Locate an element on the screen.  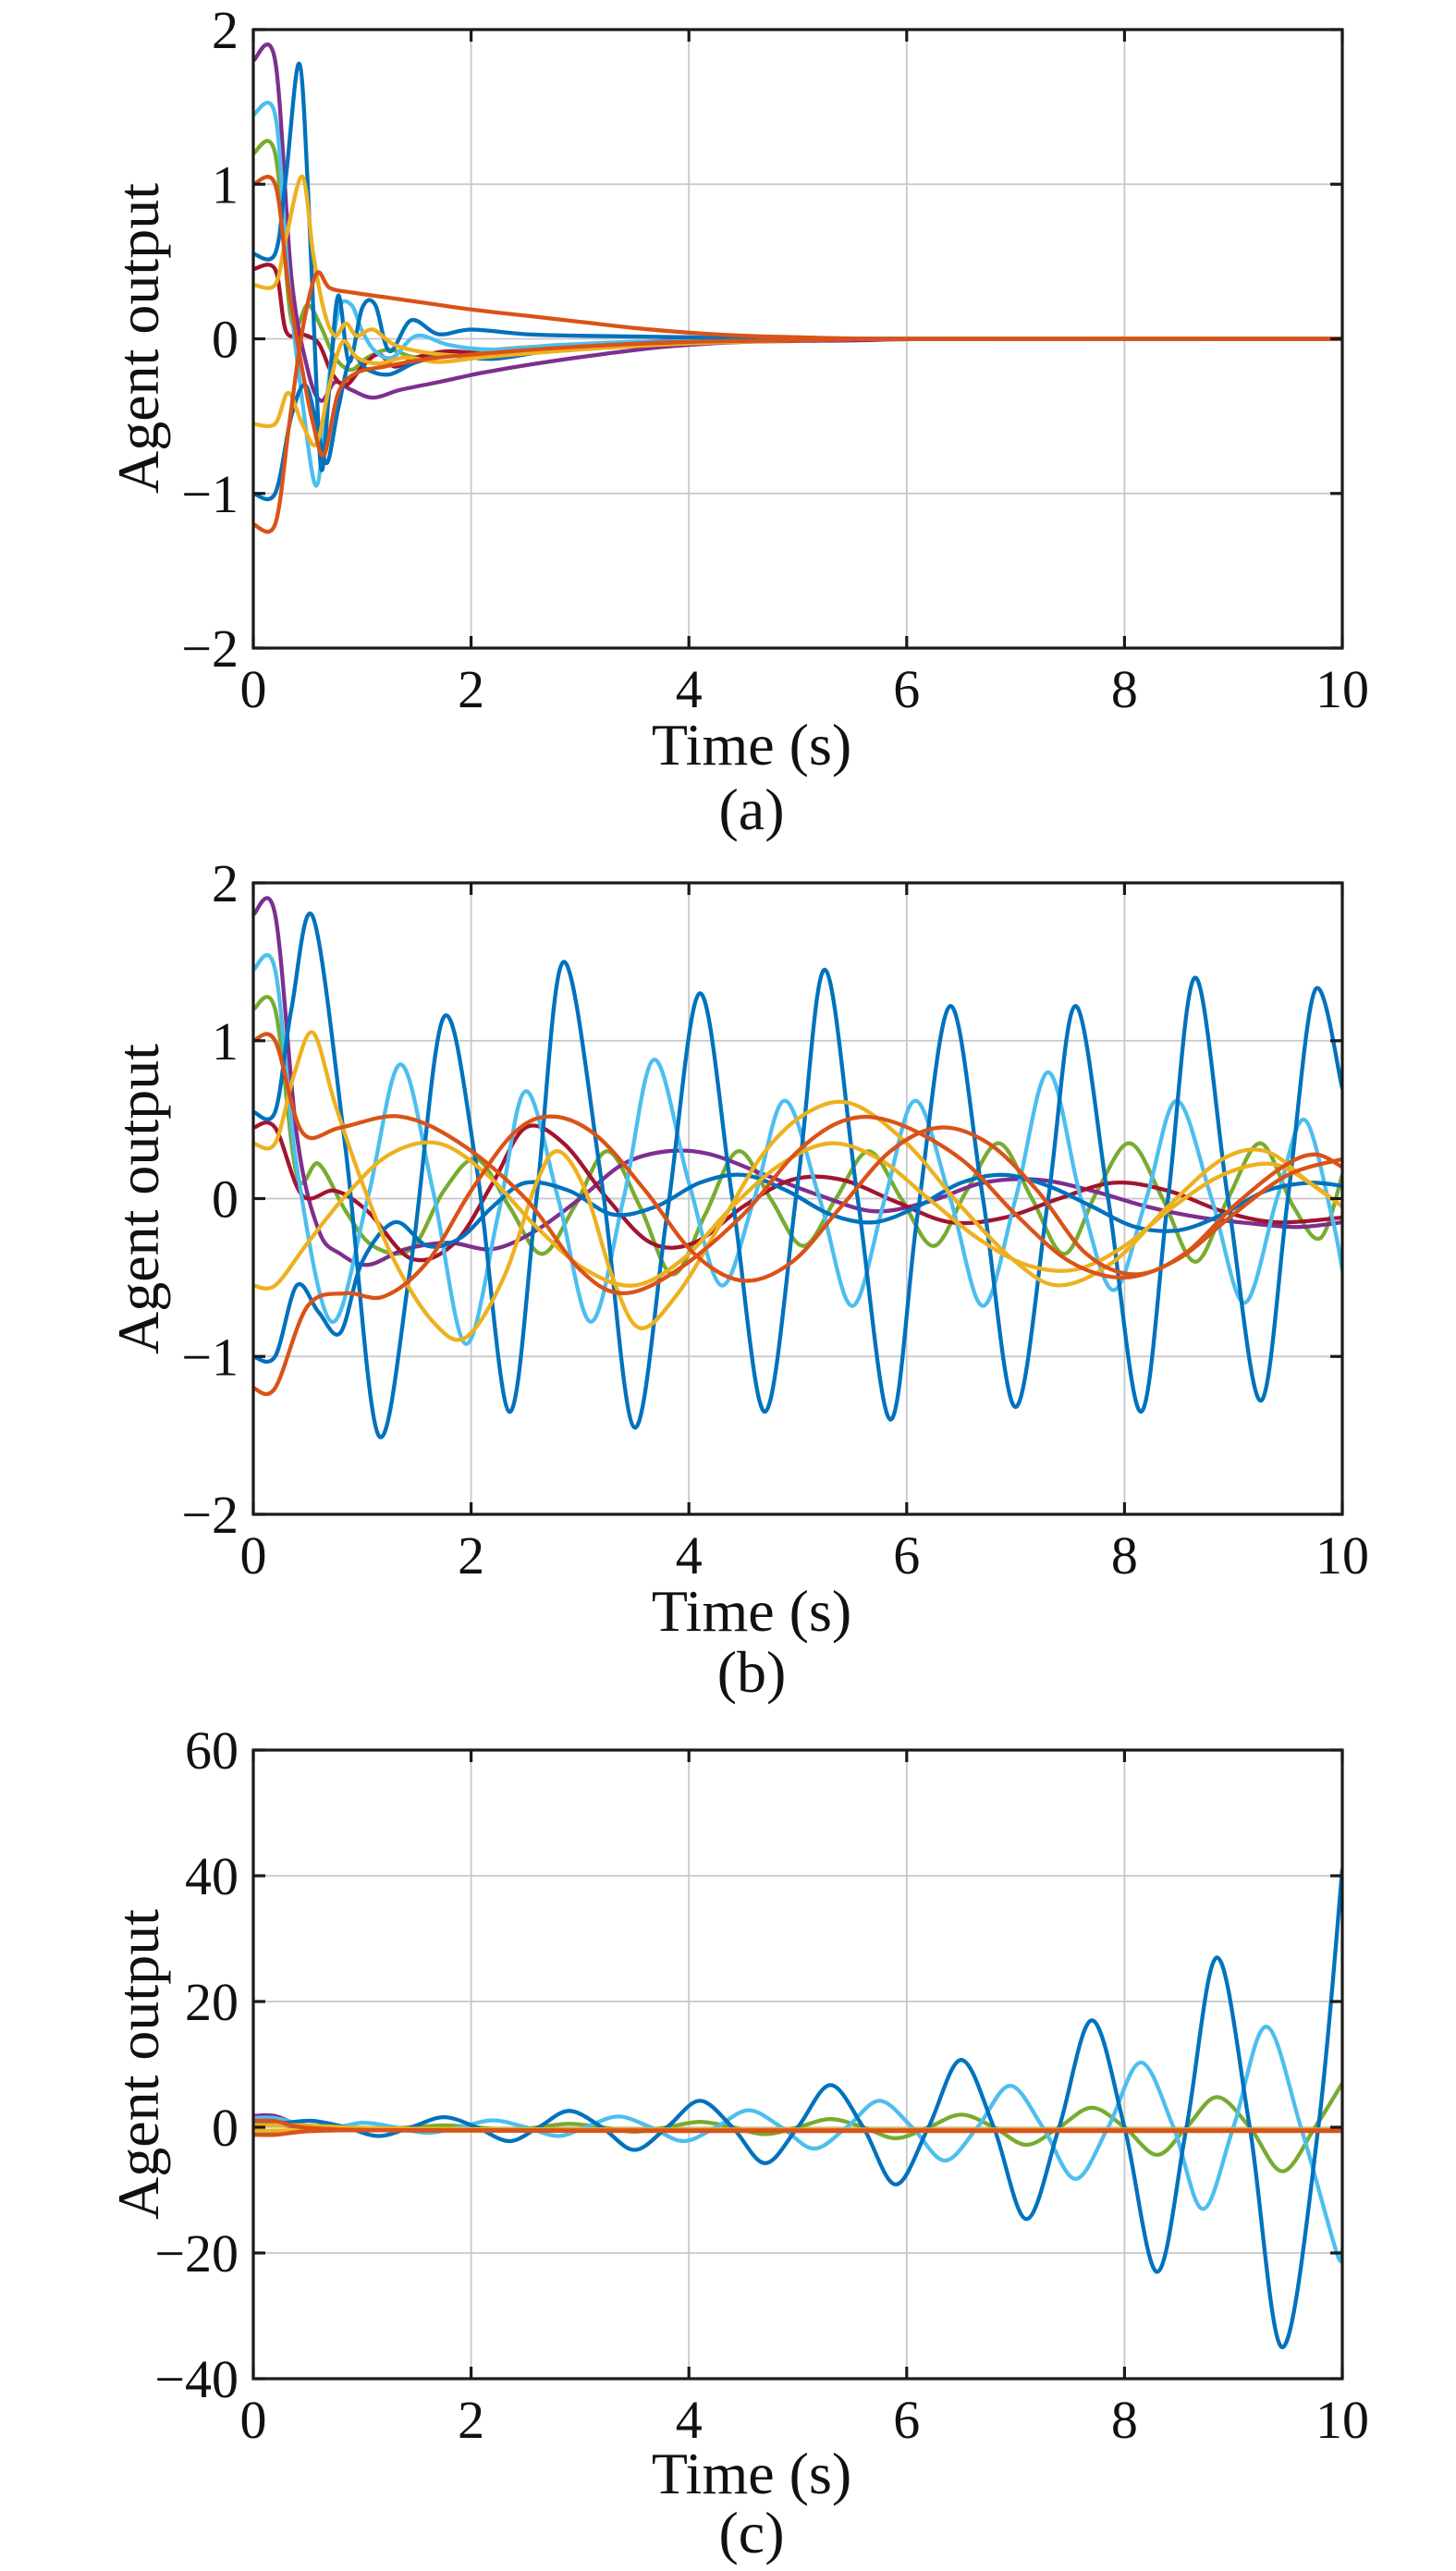
y-axis-label-a: Agent output is located at coordinates (138, 338).